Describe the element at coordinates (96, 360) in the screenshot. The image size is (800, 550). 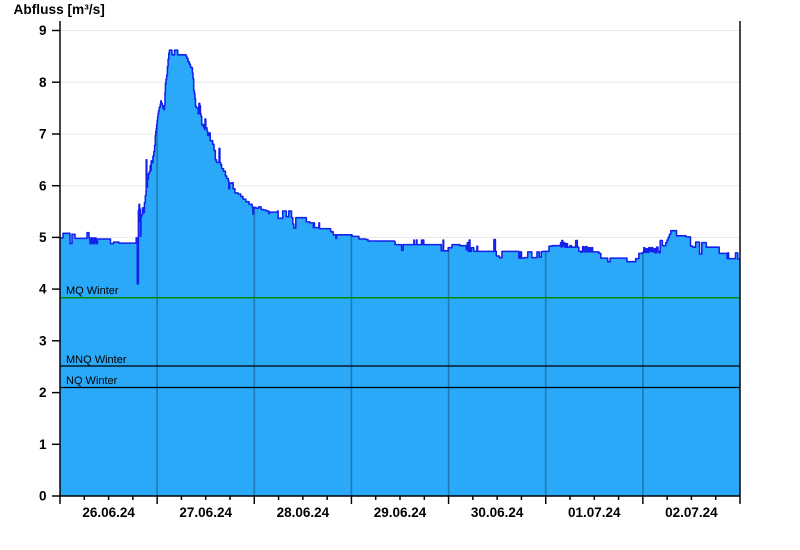
I see `svg-text: MNQ Winter` at that location.